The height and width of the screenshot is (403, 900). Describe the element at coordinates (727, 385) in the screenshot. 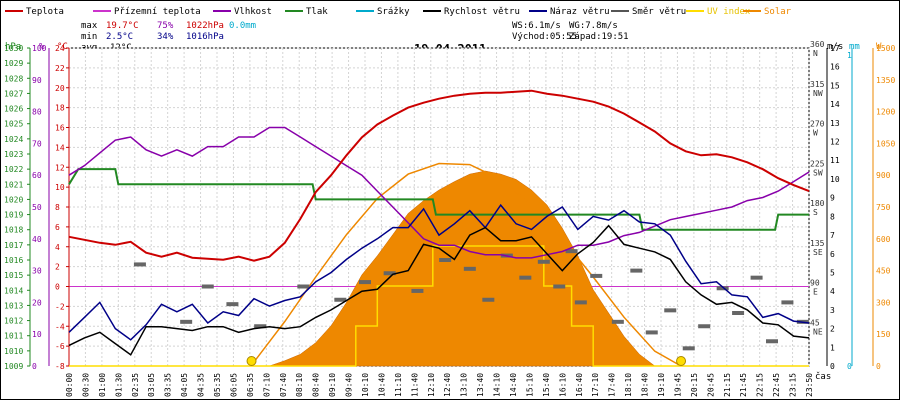

I see `time-tick-label: 21:15` at that location.